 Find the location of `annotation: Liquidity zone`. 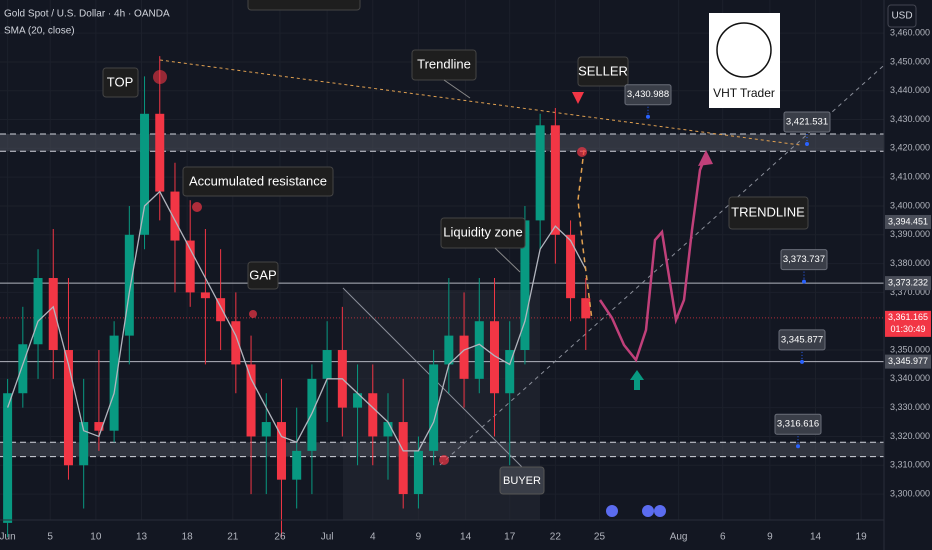

annotation: Liquidity zone is located at coordinates (483, 231).